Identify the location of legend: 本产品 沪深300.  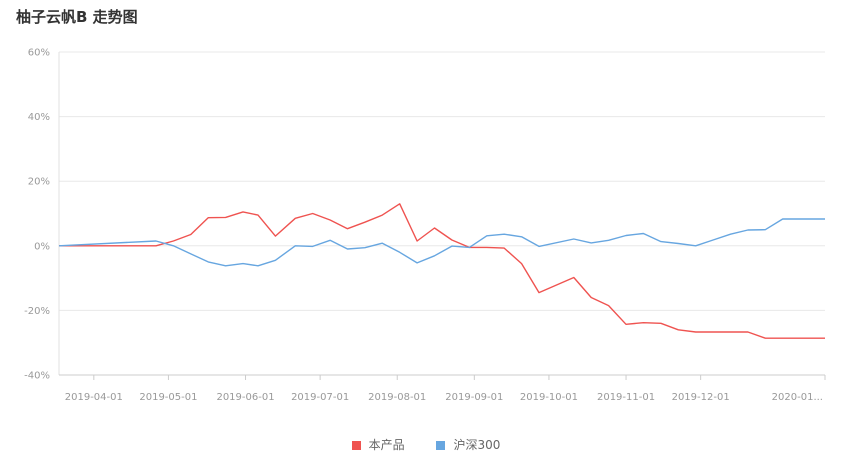
(426, 444).